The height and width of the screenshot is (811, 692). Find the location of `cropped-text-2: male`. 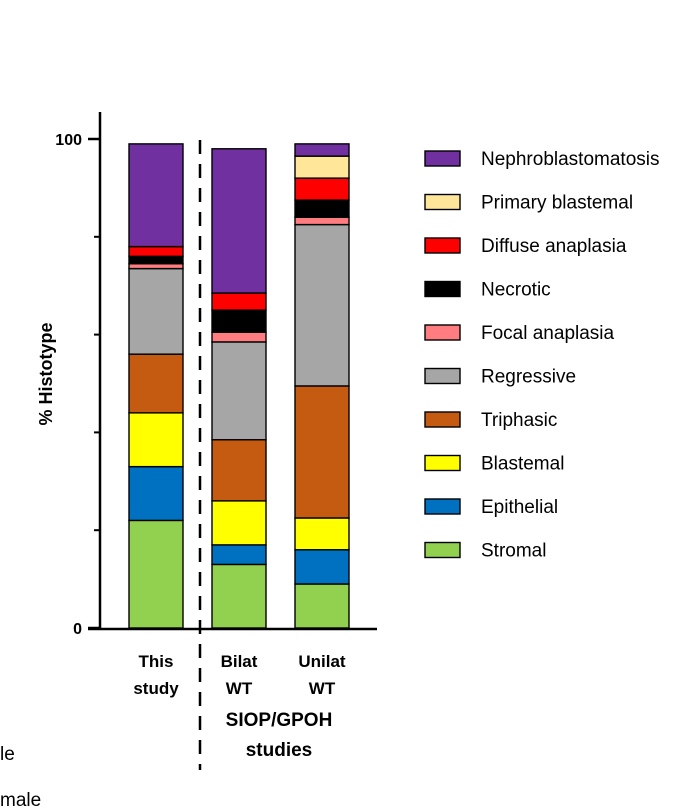

cropped-text-2: male is located at coordinates (20, 800).